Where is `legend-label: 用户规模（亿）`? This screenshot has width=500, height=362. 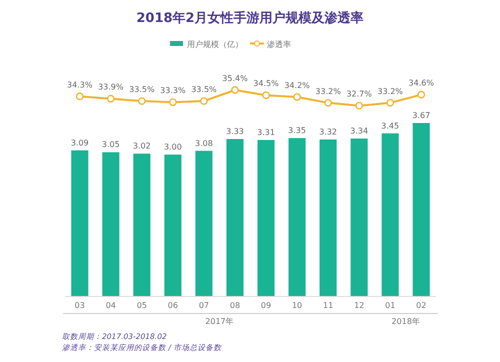
legend-label: 用户规模（亿） is located at coordinates (215, 44).